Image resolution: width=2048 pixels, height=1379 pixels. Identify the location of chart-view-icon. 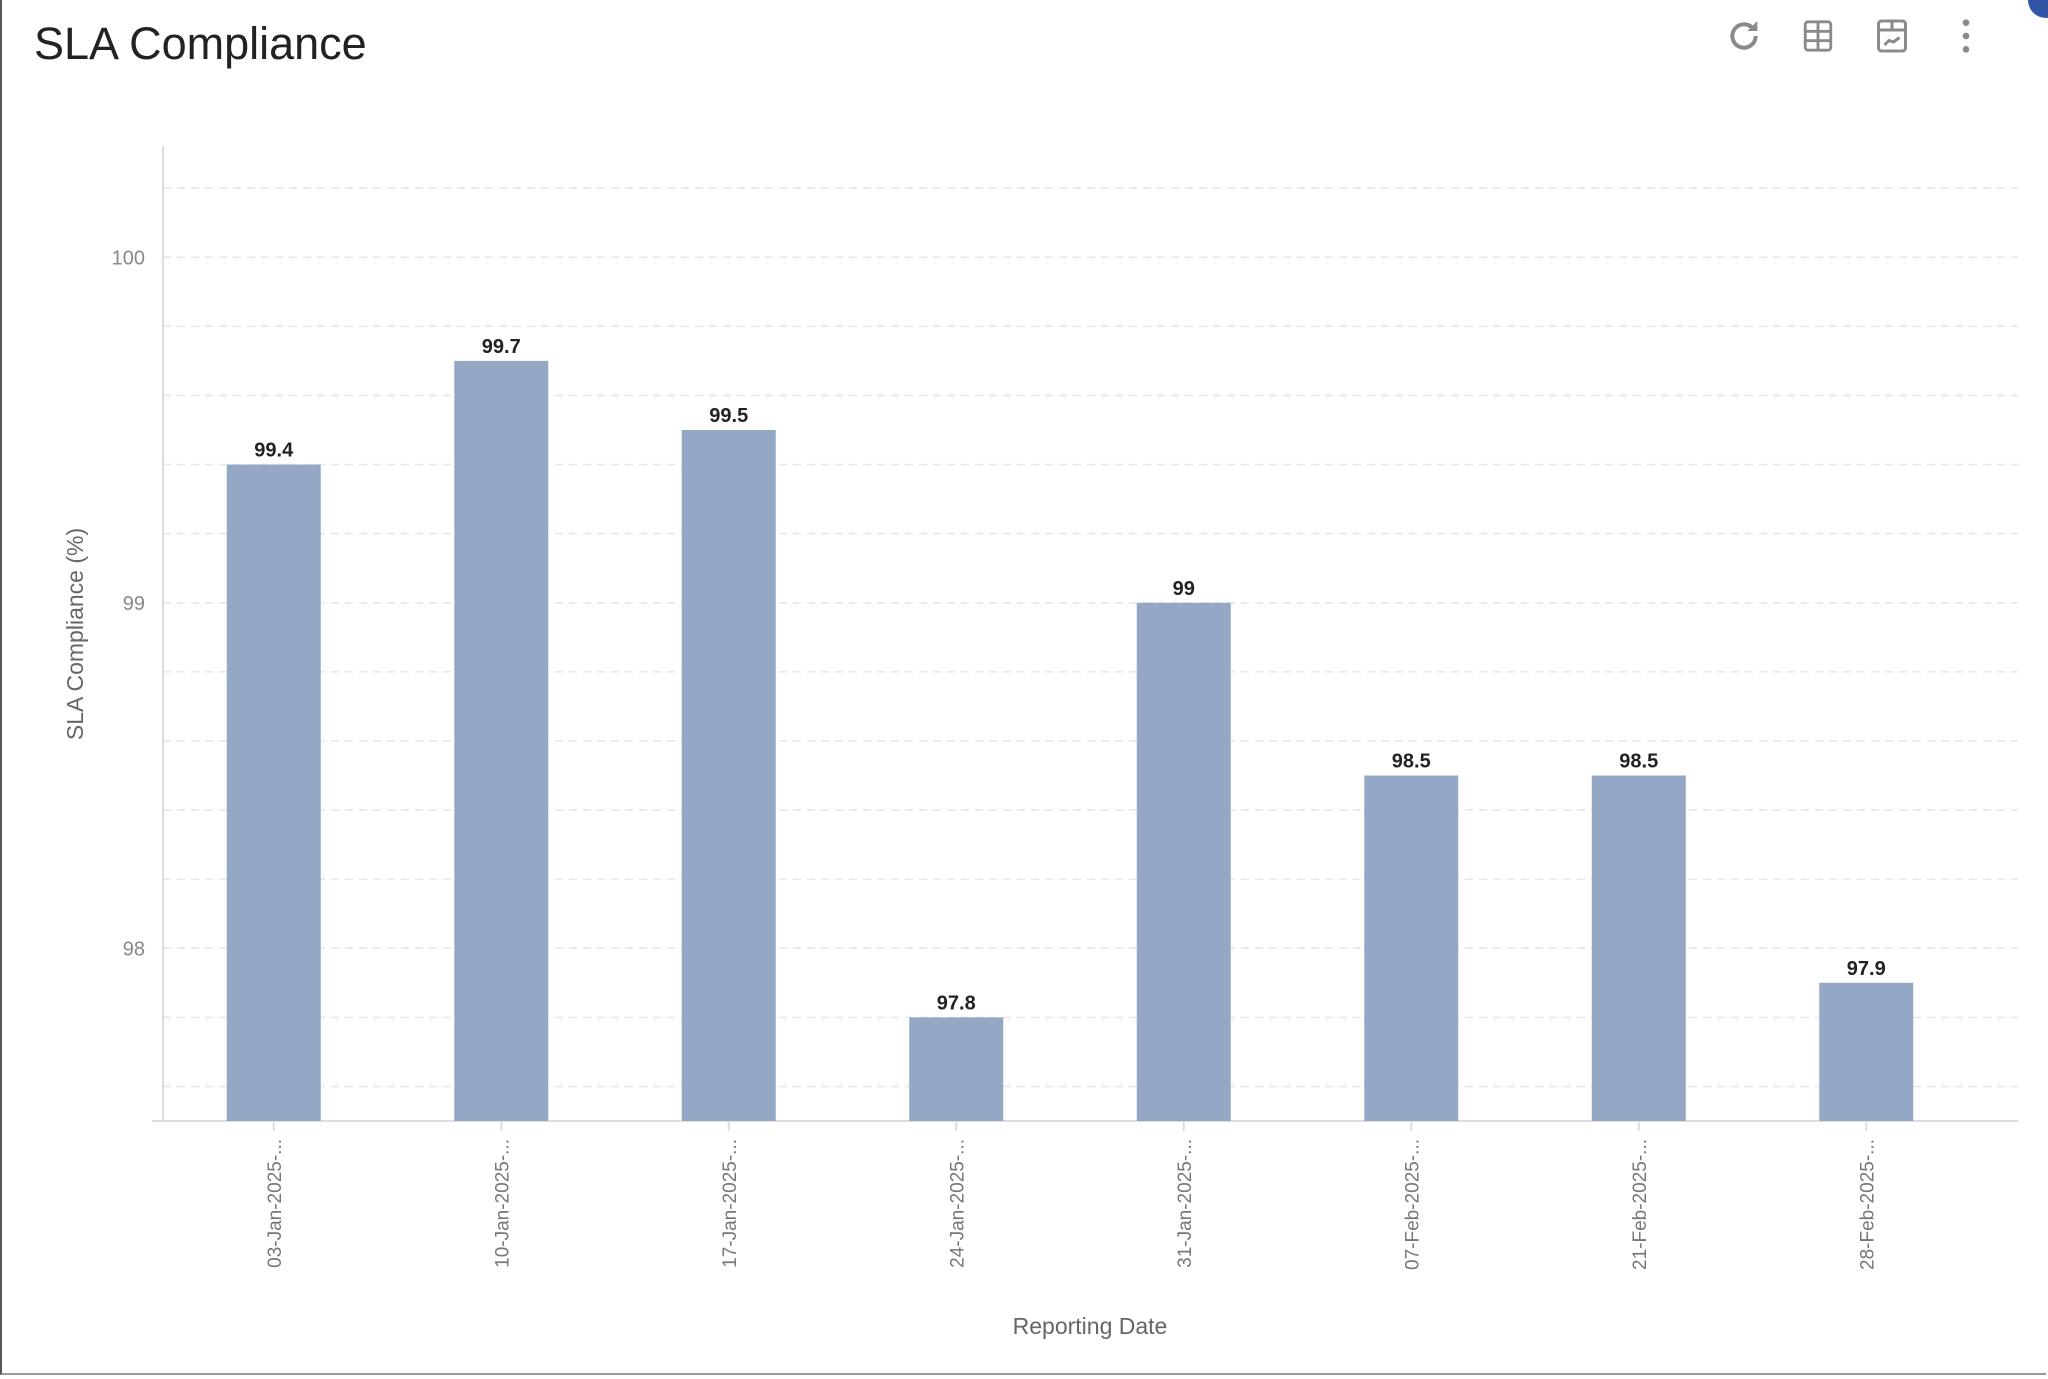
(1892, 36).